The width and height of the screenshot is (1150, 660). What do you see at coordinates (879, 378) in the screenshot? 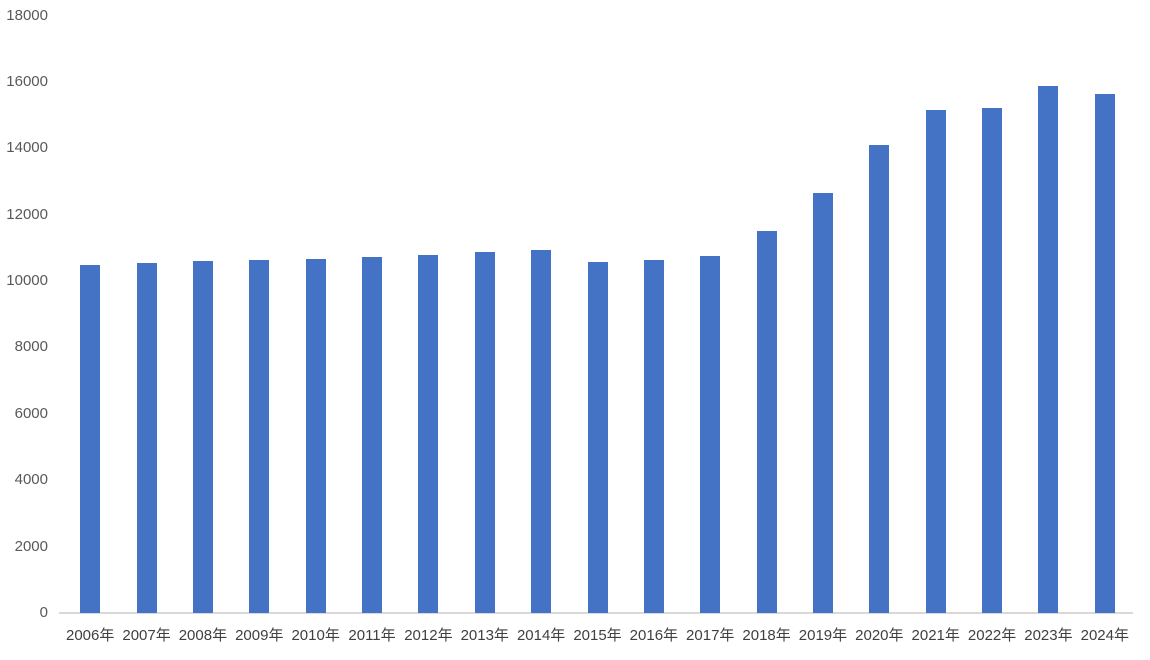
I see `bar-2020年` at bounding box center [879, 378].